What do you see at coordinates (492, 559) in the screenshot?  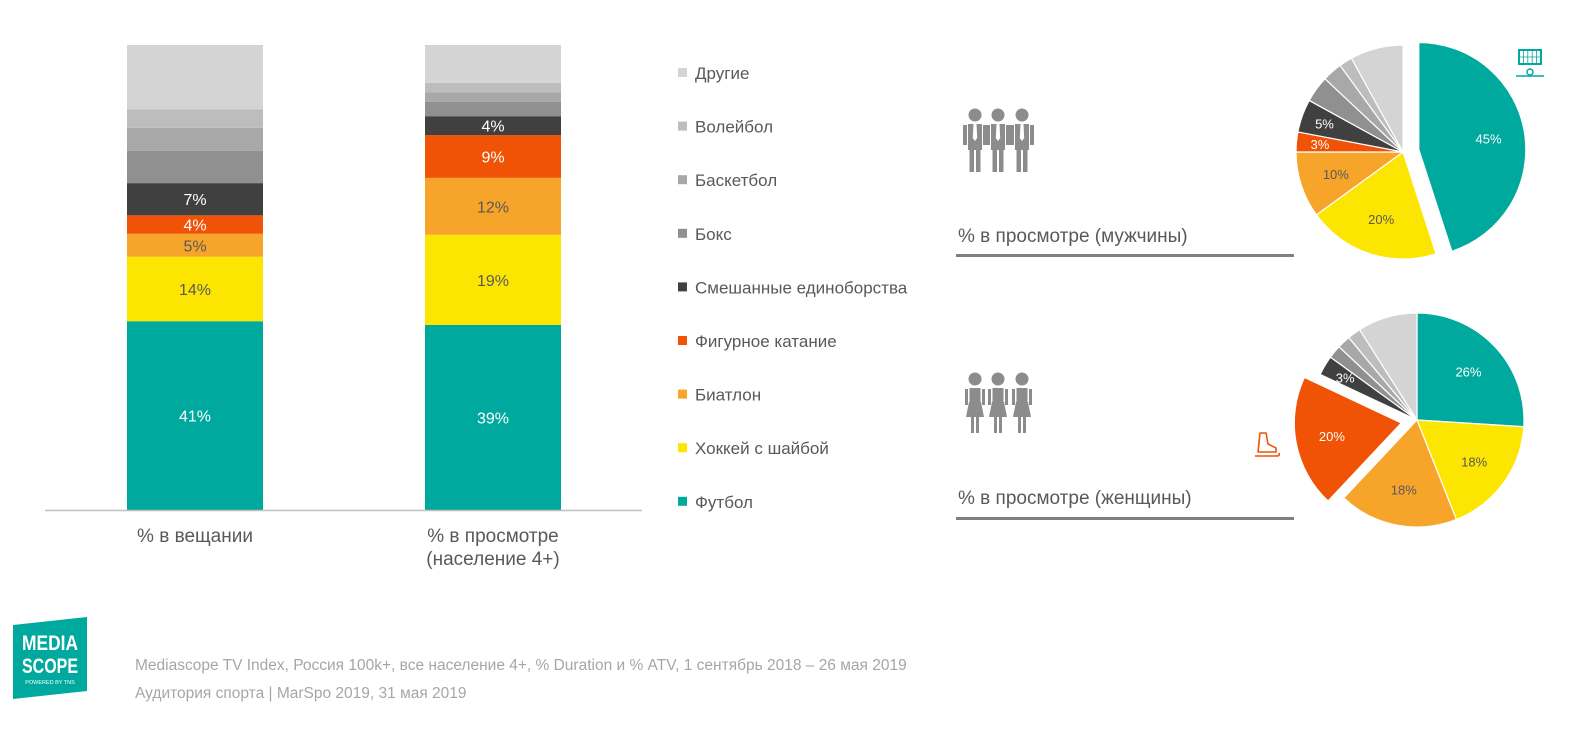 I see `category-label: (население 4+)` at bounding box center [492, 559].